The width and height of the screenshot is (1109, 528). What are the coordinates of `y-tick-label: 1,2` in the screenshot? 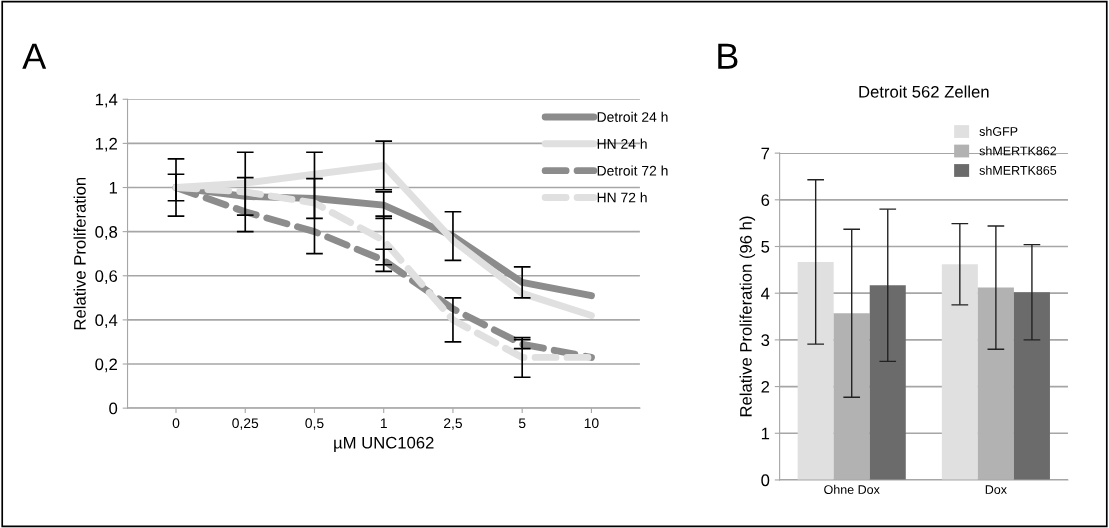 It's located at (106, 144).